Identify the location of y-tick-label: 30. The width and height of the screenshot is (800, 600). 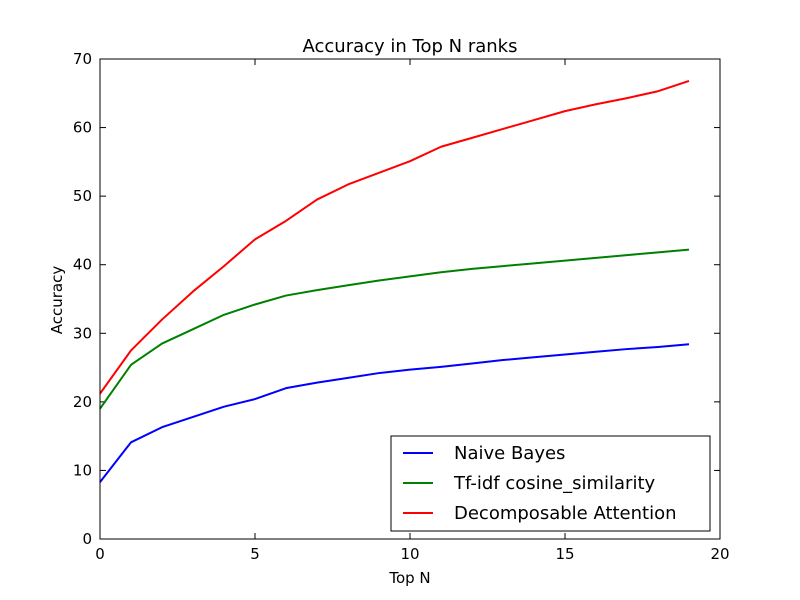
(82, 333).